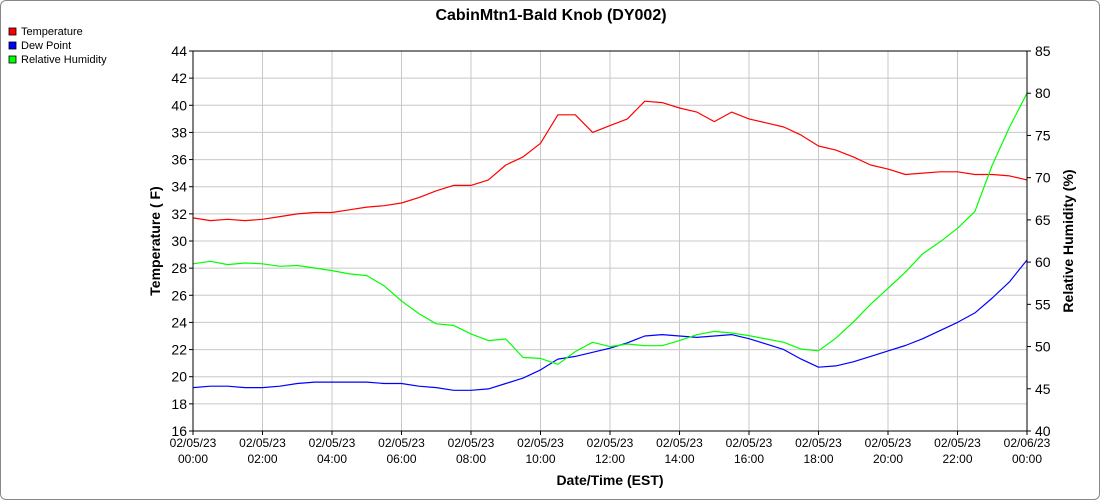 The width and height of the screenshot is (1100, 501). What do you see at coordinates (401, 459) in the screenshot?
I see `x-tick-time: 06:00` at bounding box center [401, 459].